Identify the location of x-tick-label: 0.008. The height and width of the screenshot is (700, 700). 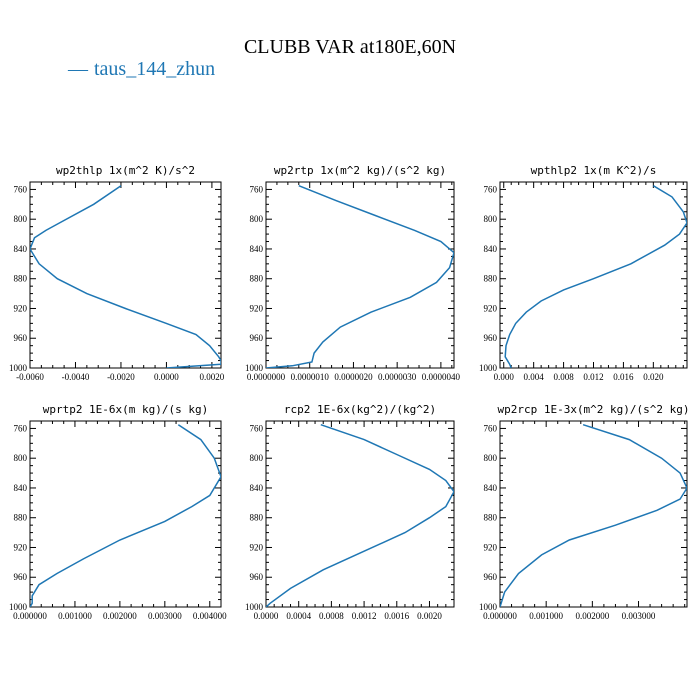
(563, 377).